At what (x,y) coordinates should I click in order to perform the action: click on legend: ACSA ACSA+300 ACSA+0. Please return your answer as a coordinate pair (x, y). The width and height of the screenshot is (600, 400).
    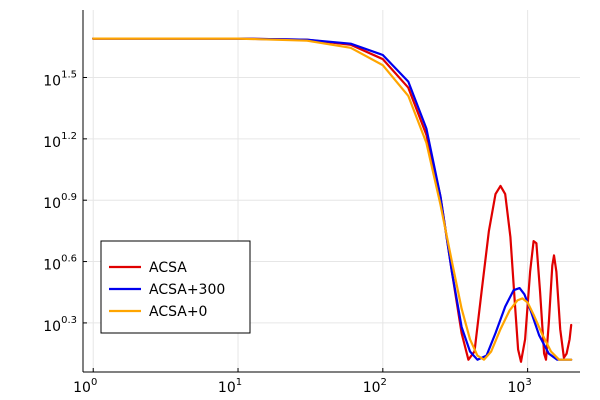
    Looking at the image, I should click on (175, 287).